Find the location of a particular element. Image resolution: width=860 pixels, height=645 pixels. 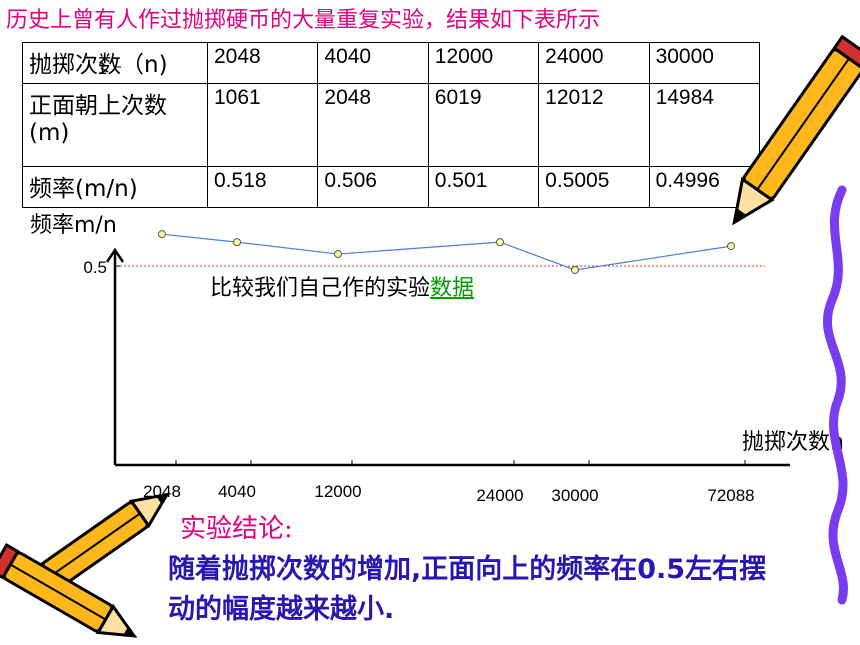

table-row: 抛掷次数（n) 2048 4040 12000 24000 30000 is located at coordinates (391, 63).